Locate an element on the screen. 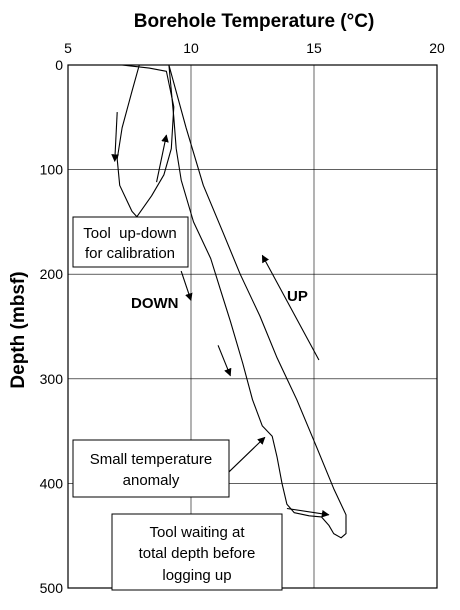 The height and width of the screenshot is (610, 460). annotation-up: UP is located at coordinates (297, 296).